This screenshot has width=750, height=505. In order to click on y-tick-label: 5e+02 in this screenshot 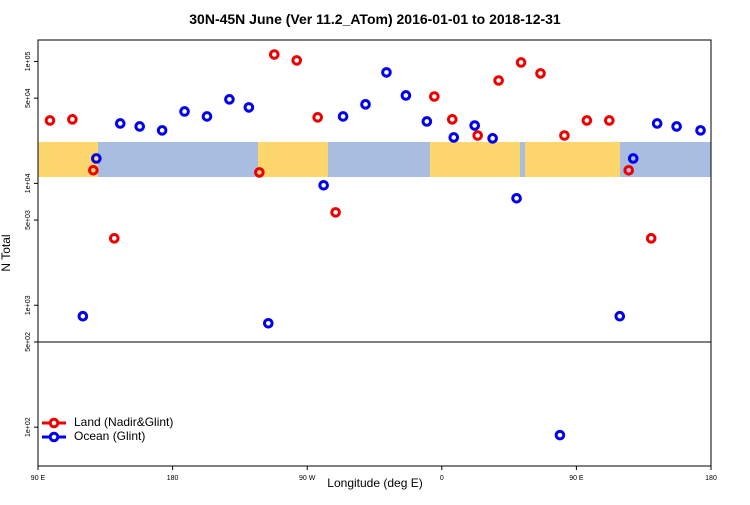, I will do `click(28, 342)`.